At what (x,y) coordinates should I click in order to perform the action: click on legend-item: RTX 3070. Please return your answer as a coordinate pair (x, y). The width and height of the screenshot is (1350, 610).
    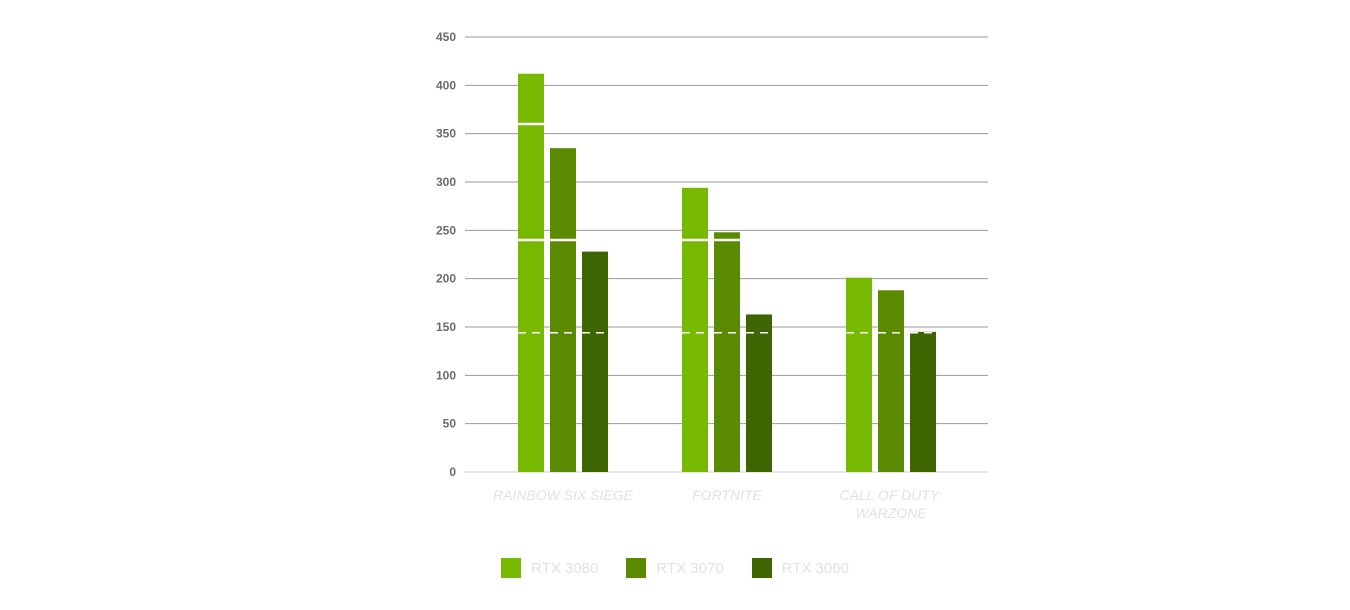
    Looking at the image, I should click on (675, 568).